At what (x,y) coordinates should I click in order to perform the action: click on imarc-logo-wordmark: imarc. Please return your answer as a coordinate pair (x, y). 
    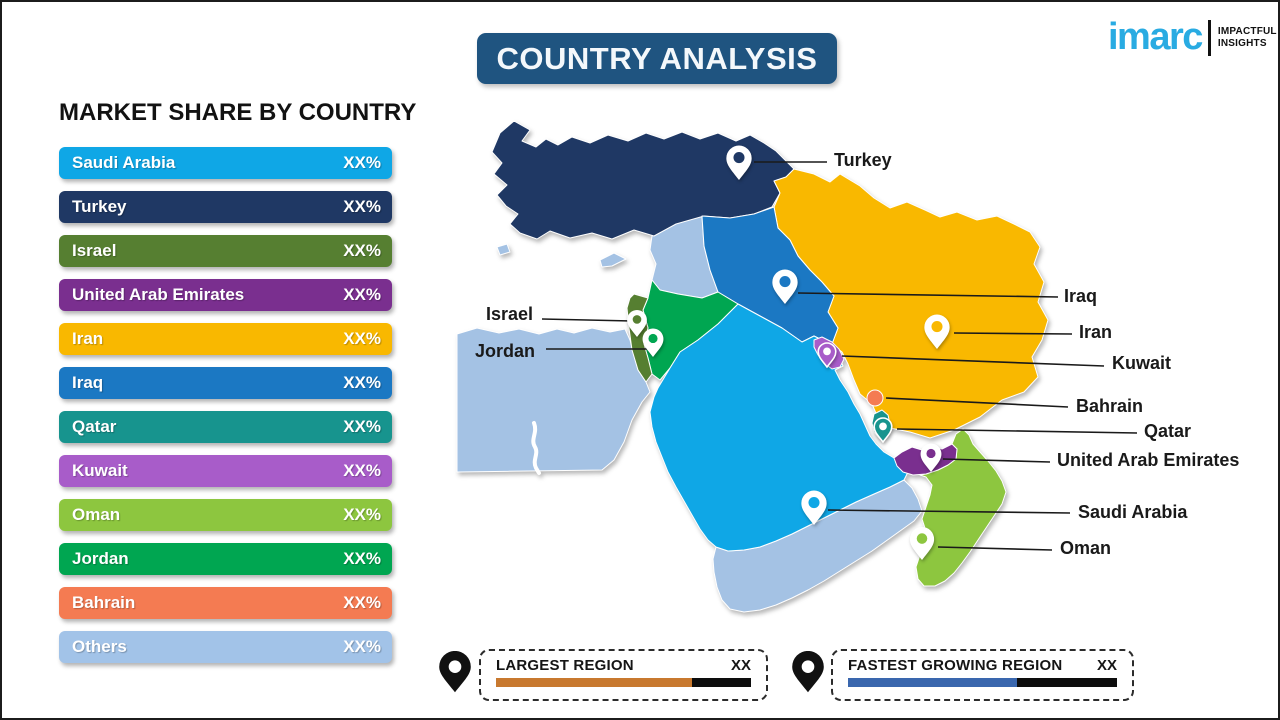
    Looking at the image, I should click on (1155, 37).